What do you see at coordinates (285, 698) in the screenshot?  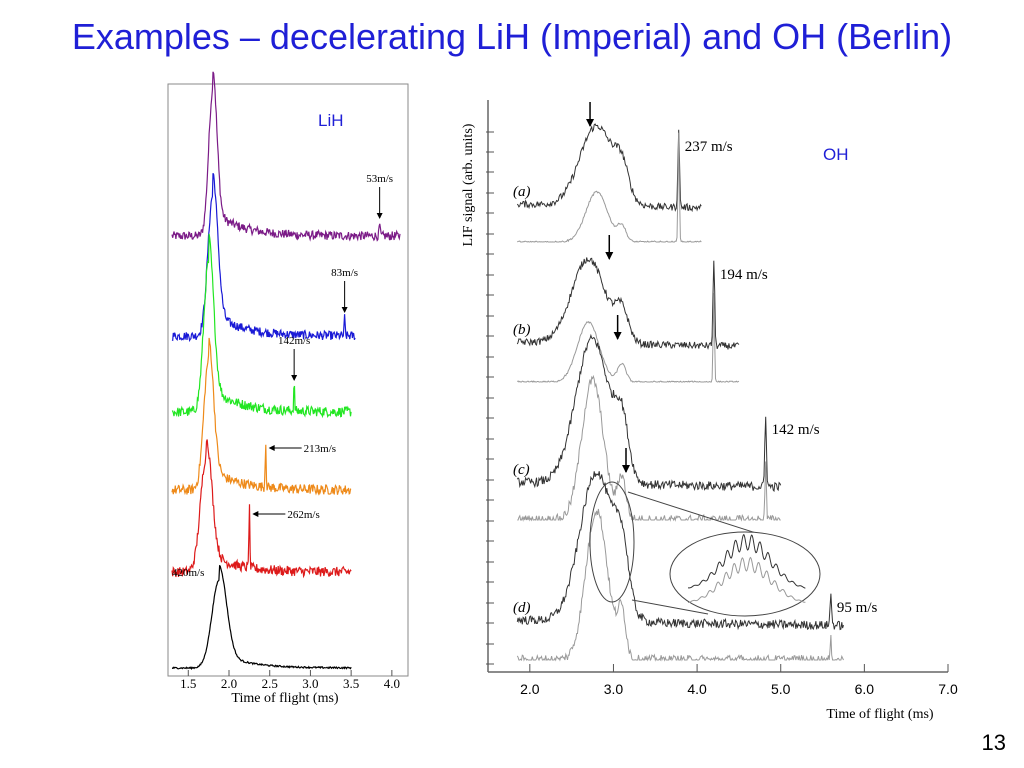 I see `lih-x-axis-label: Time of flight (ms)` at bounding box center [285, 698].